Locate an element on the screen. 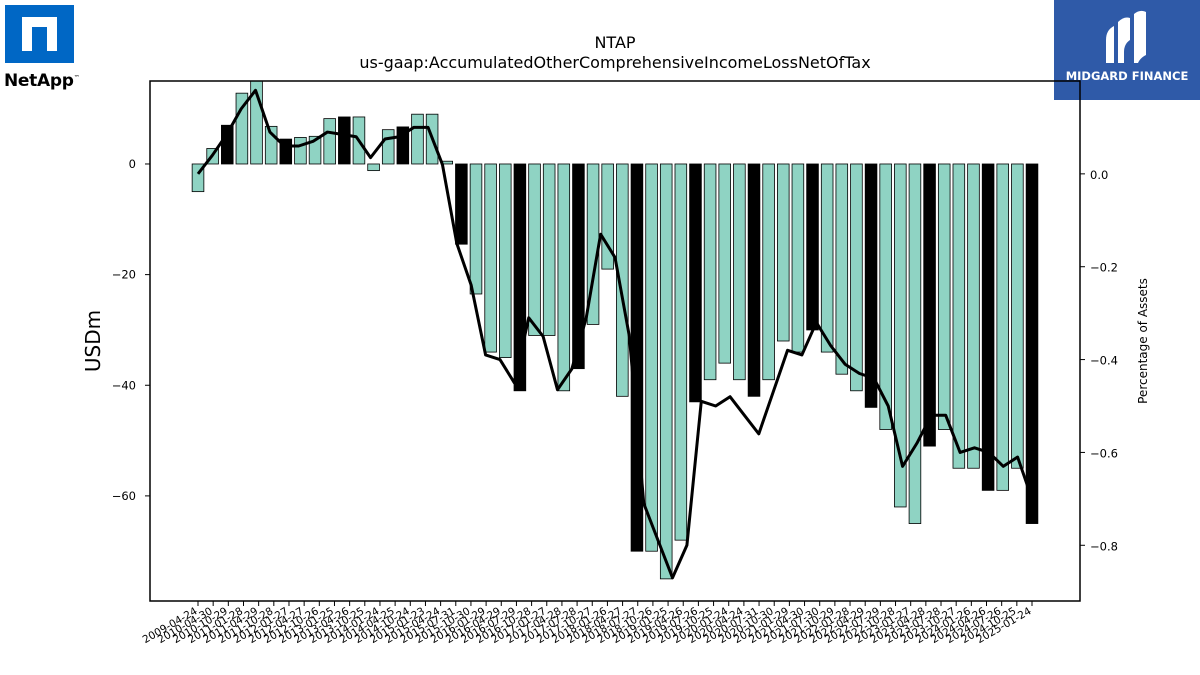 This screenshot has width=1200, height=675. y2-tick-label: 0.0 is located at coordinates (1099, 175).